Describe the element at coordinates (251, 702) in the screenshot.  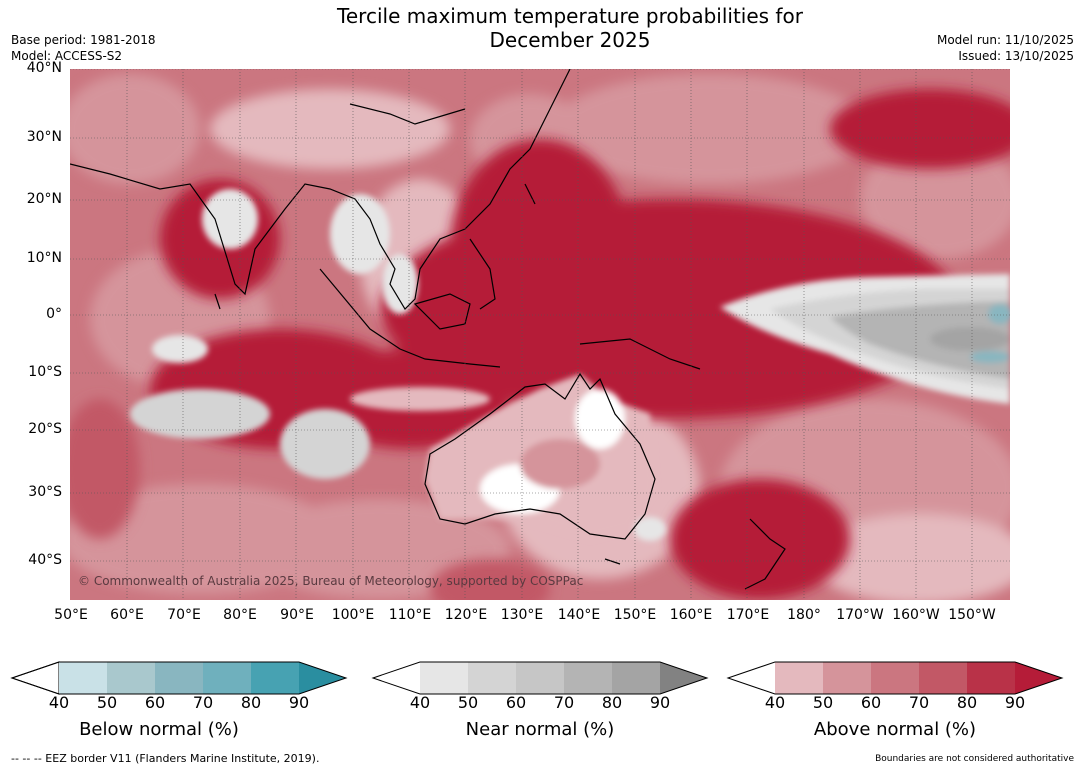
I see `cb-below-tick-80: 80` at that location.